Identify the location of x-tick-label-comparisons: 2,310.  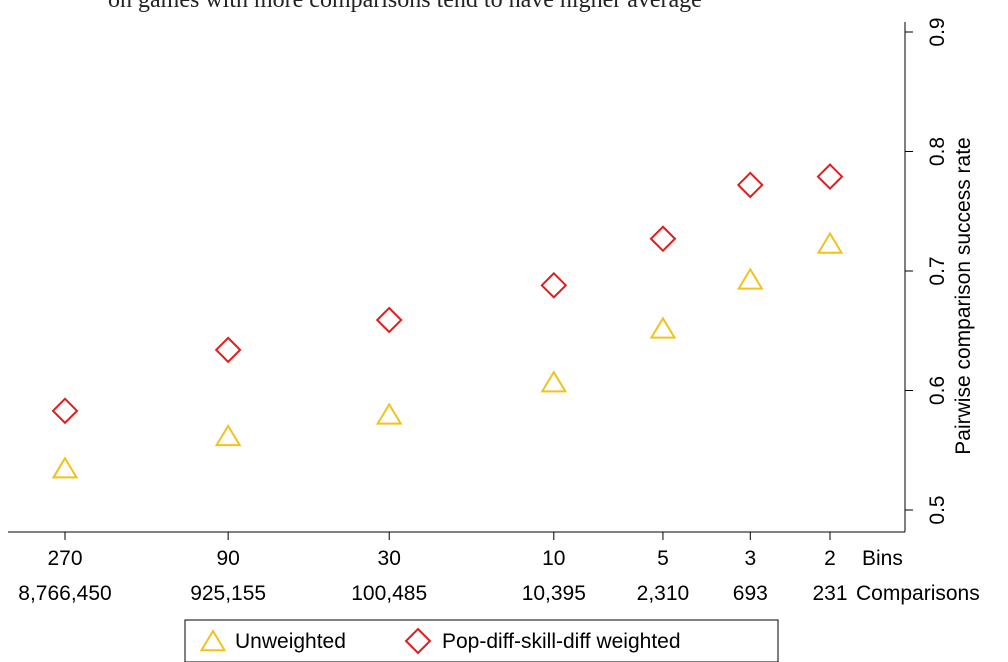
(663, 593).